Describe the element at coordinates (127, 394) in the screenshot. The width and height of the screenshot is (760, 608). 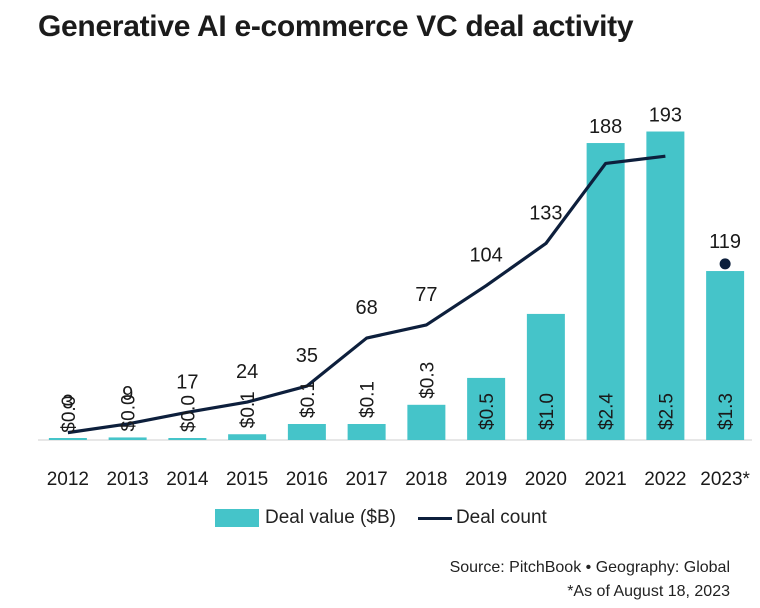
I see `count-label-2013: 9` at that location.